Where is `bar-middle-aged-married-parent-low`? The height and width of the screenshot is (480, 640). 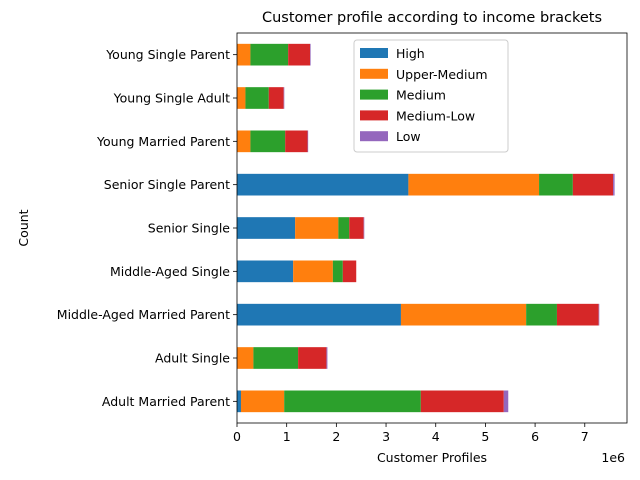 bar-middle-aged-married-parent-low is located at coordinates (599, 314).